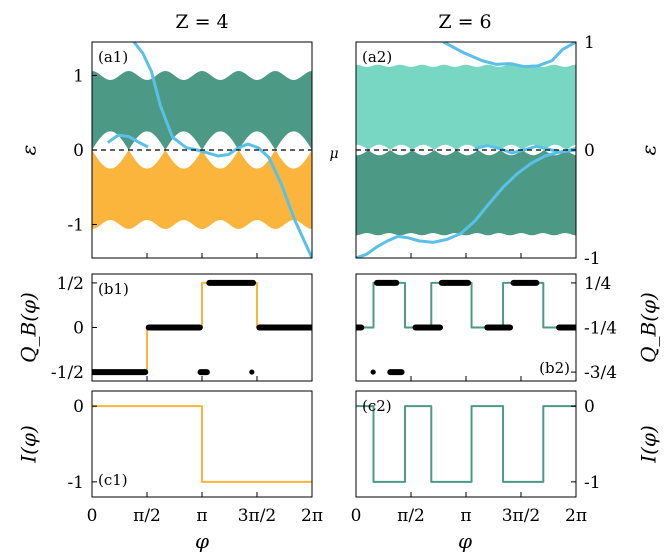 This screenshot has width=667, height=554. I want to click on y-tick-label-c1-0: 0, so click(78, 407).